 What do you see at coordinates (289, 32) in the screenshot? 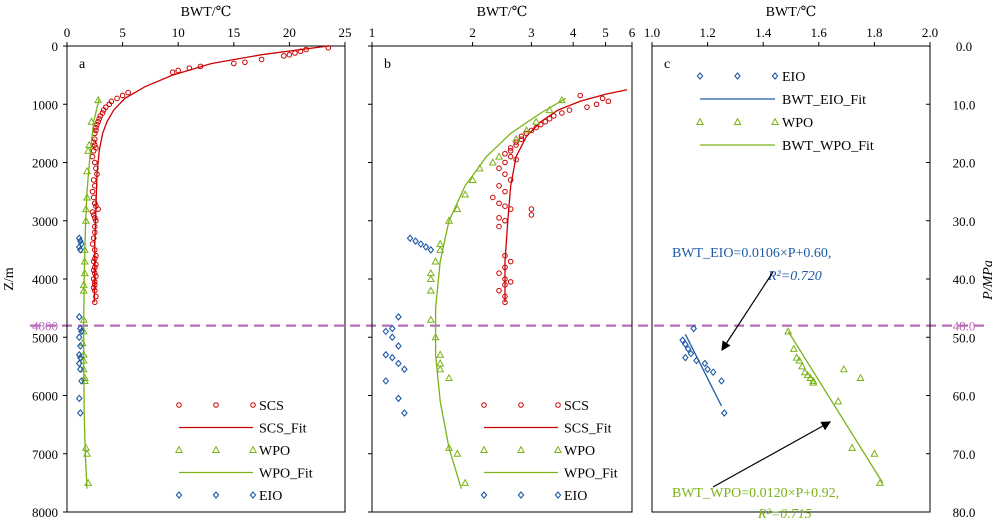
I see `x-tick-label: 20` at bounding box center [289, 32].